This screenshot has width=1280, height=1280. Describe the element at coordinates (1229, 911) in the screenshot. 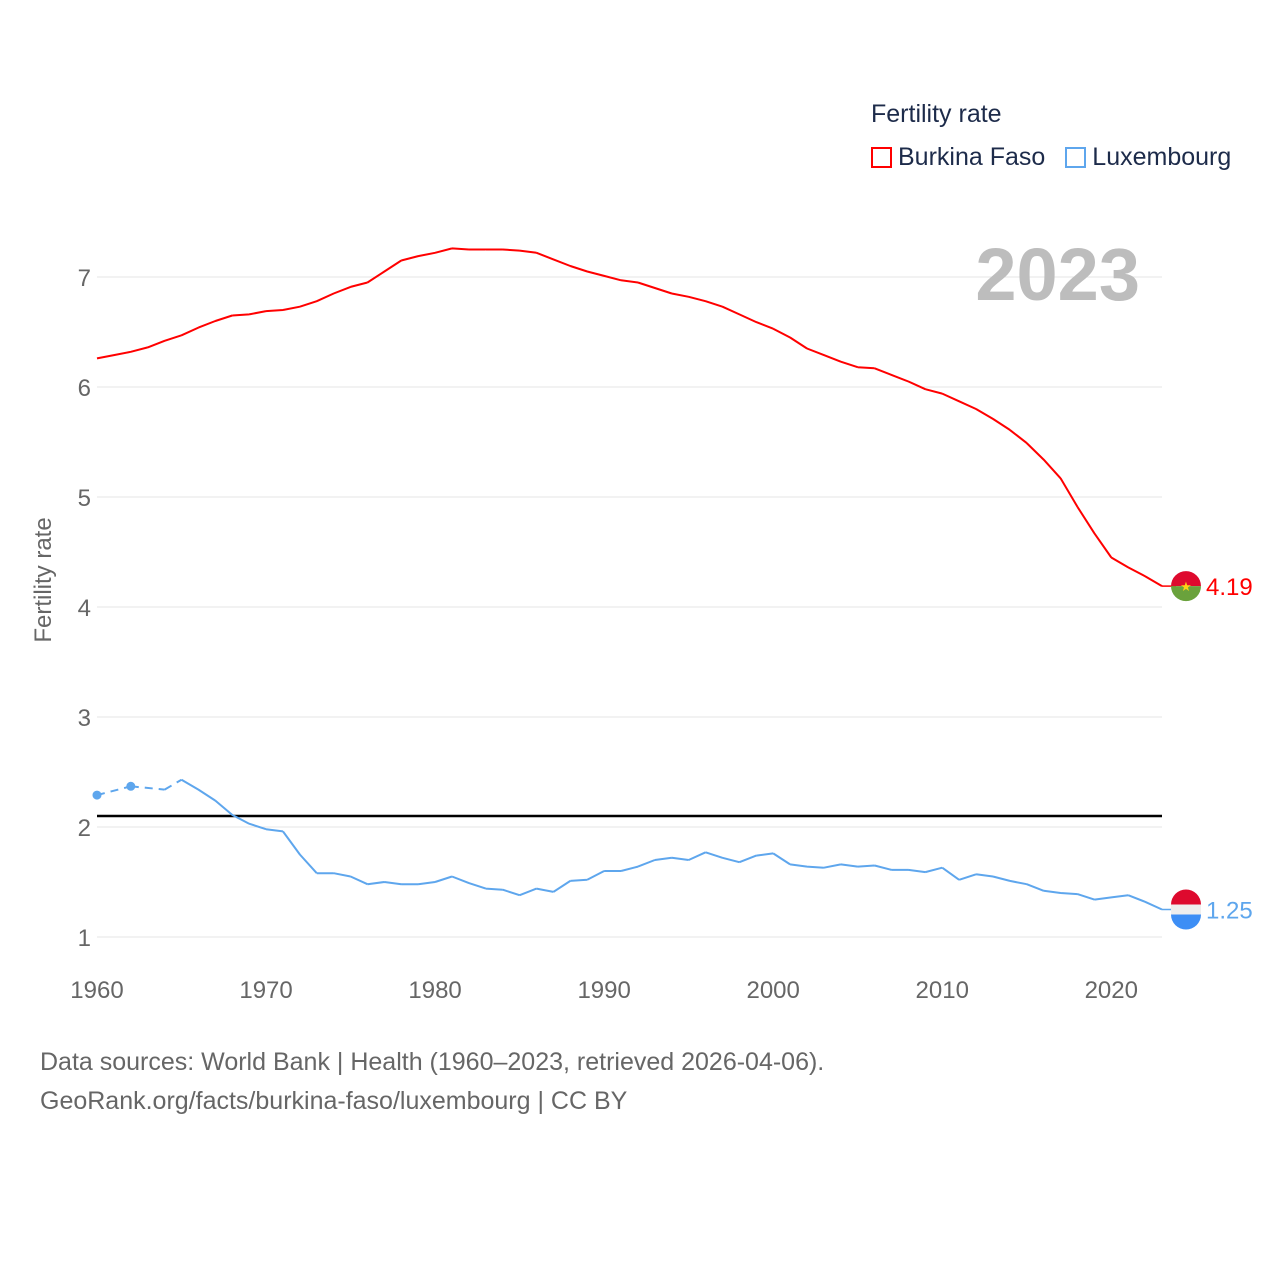

I see `end-value-label: 1.25` at that location.